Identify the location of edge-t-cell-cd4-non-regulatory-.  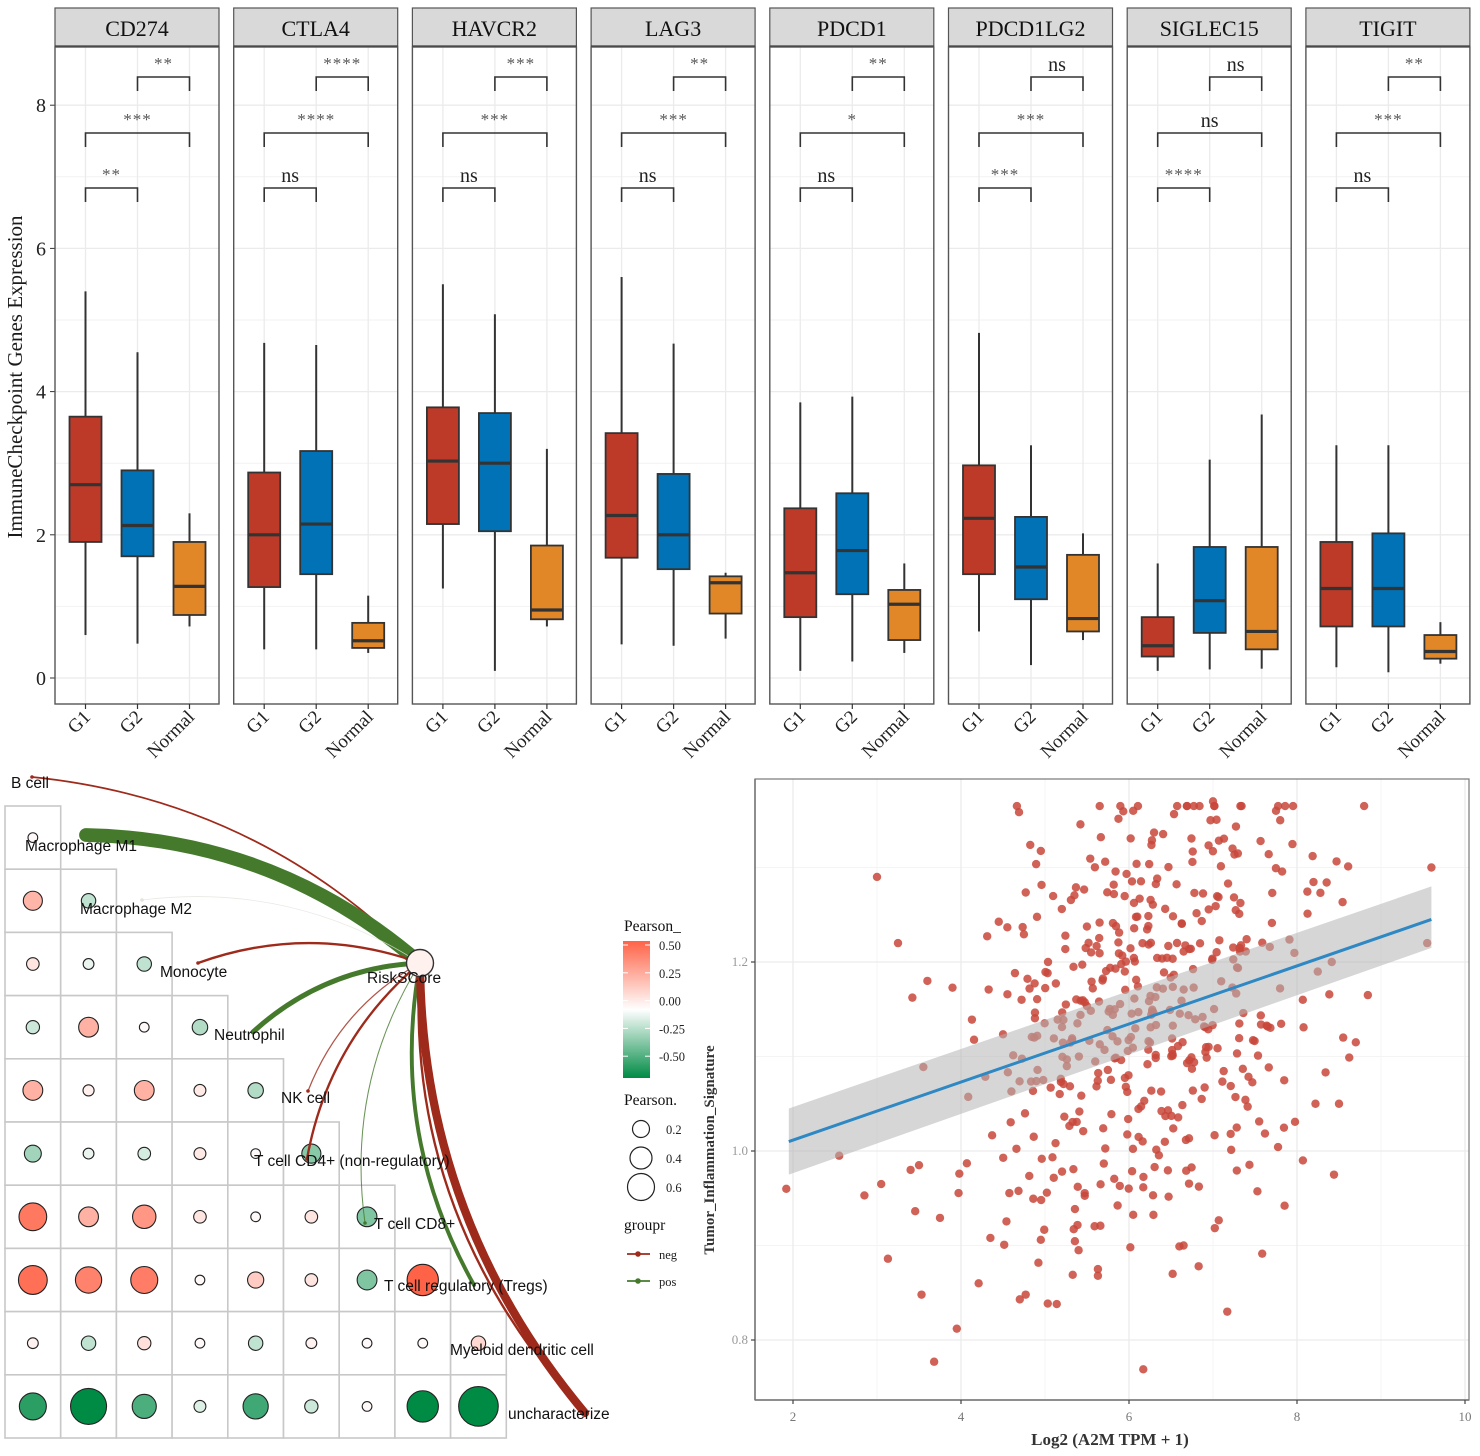
(363, 1061).